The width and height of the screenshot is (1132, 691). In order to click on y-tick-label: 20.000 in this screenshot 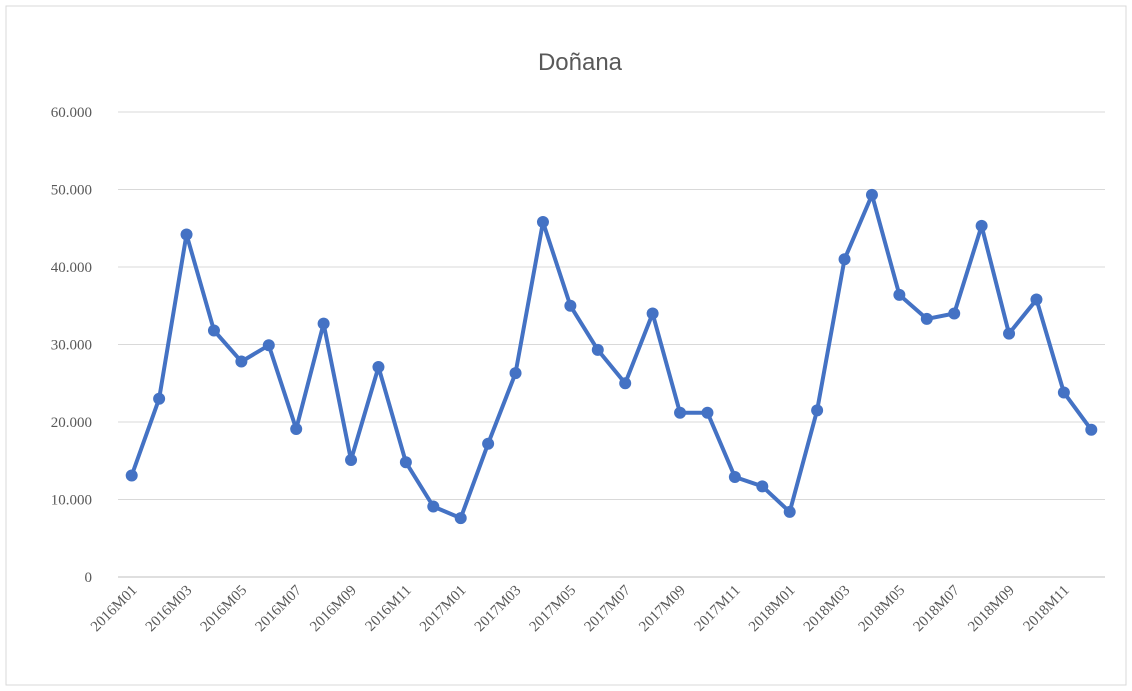, I will do `click(71, 423)`.